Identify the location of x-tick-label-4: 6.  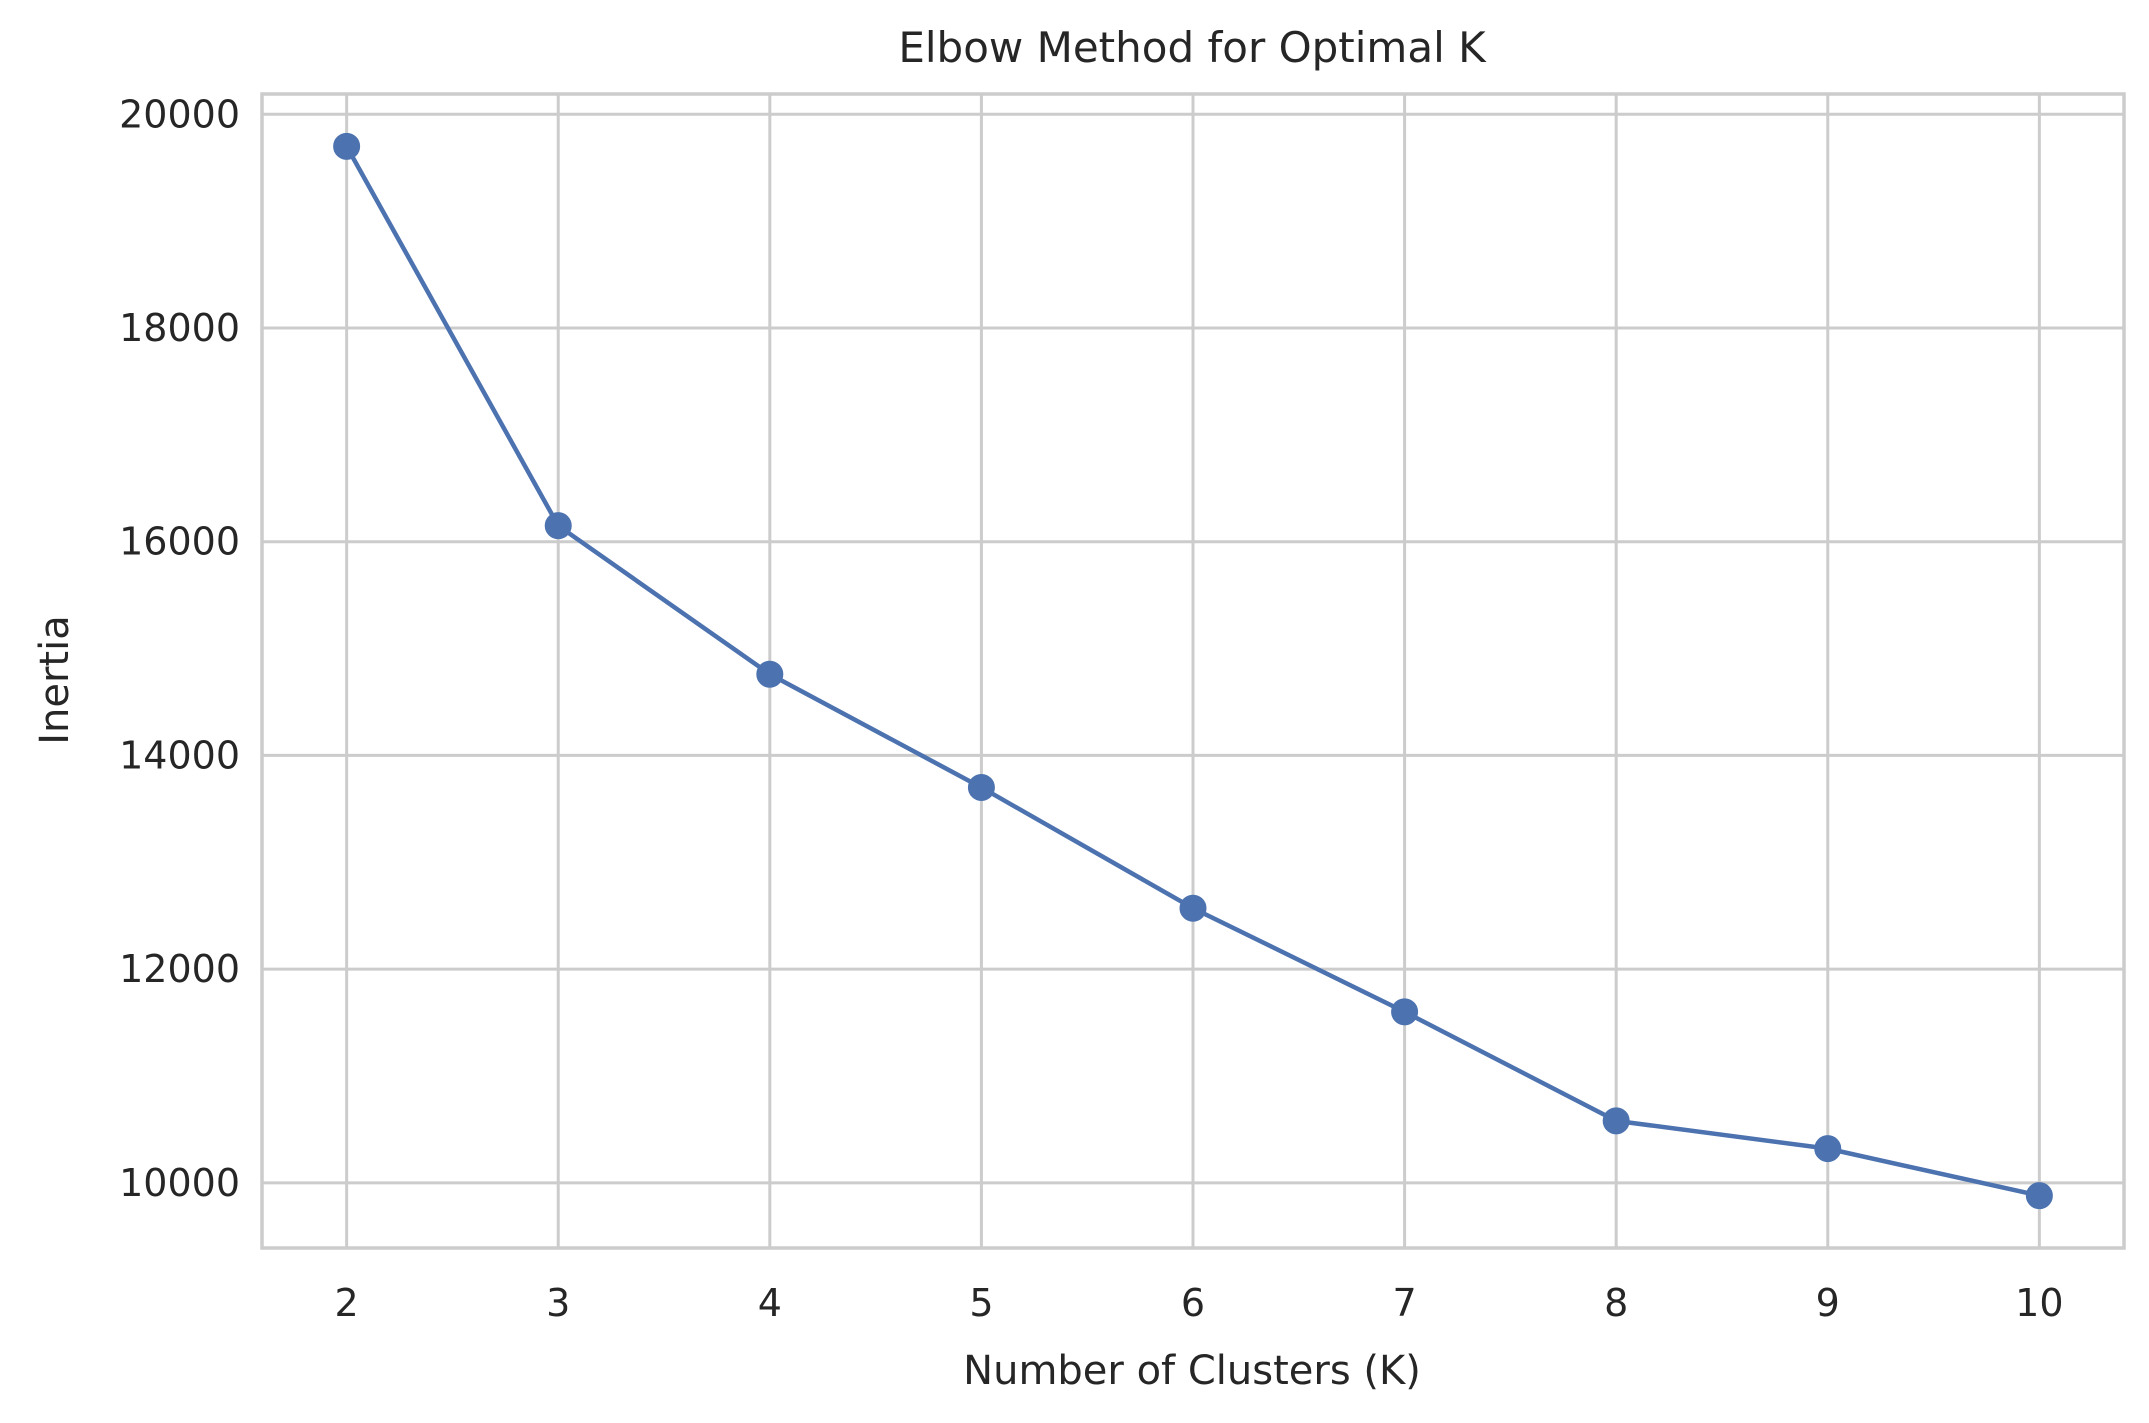
(1193, 1303).